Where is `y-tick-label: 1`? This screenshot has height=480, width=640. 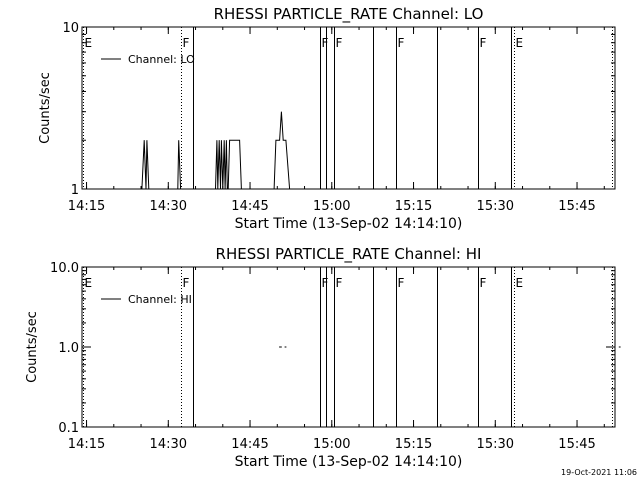 y-tick-label: 1 is located at coordinates (75, 190).